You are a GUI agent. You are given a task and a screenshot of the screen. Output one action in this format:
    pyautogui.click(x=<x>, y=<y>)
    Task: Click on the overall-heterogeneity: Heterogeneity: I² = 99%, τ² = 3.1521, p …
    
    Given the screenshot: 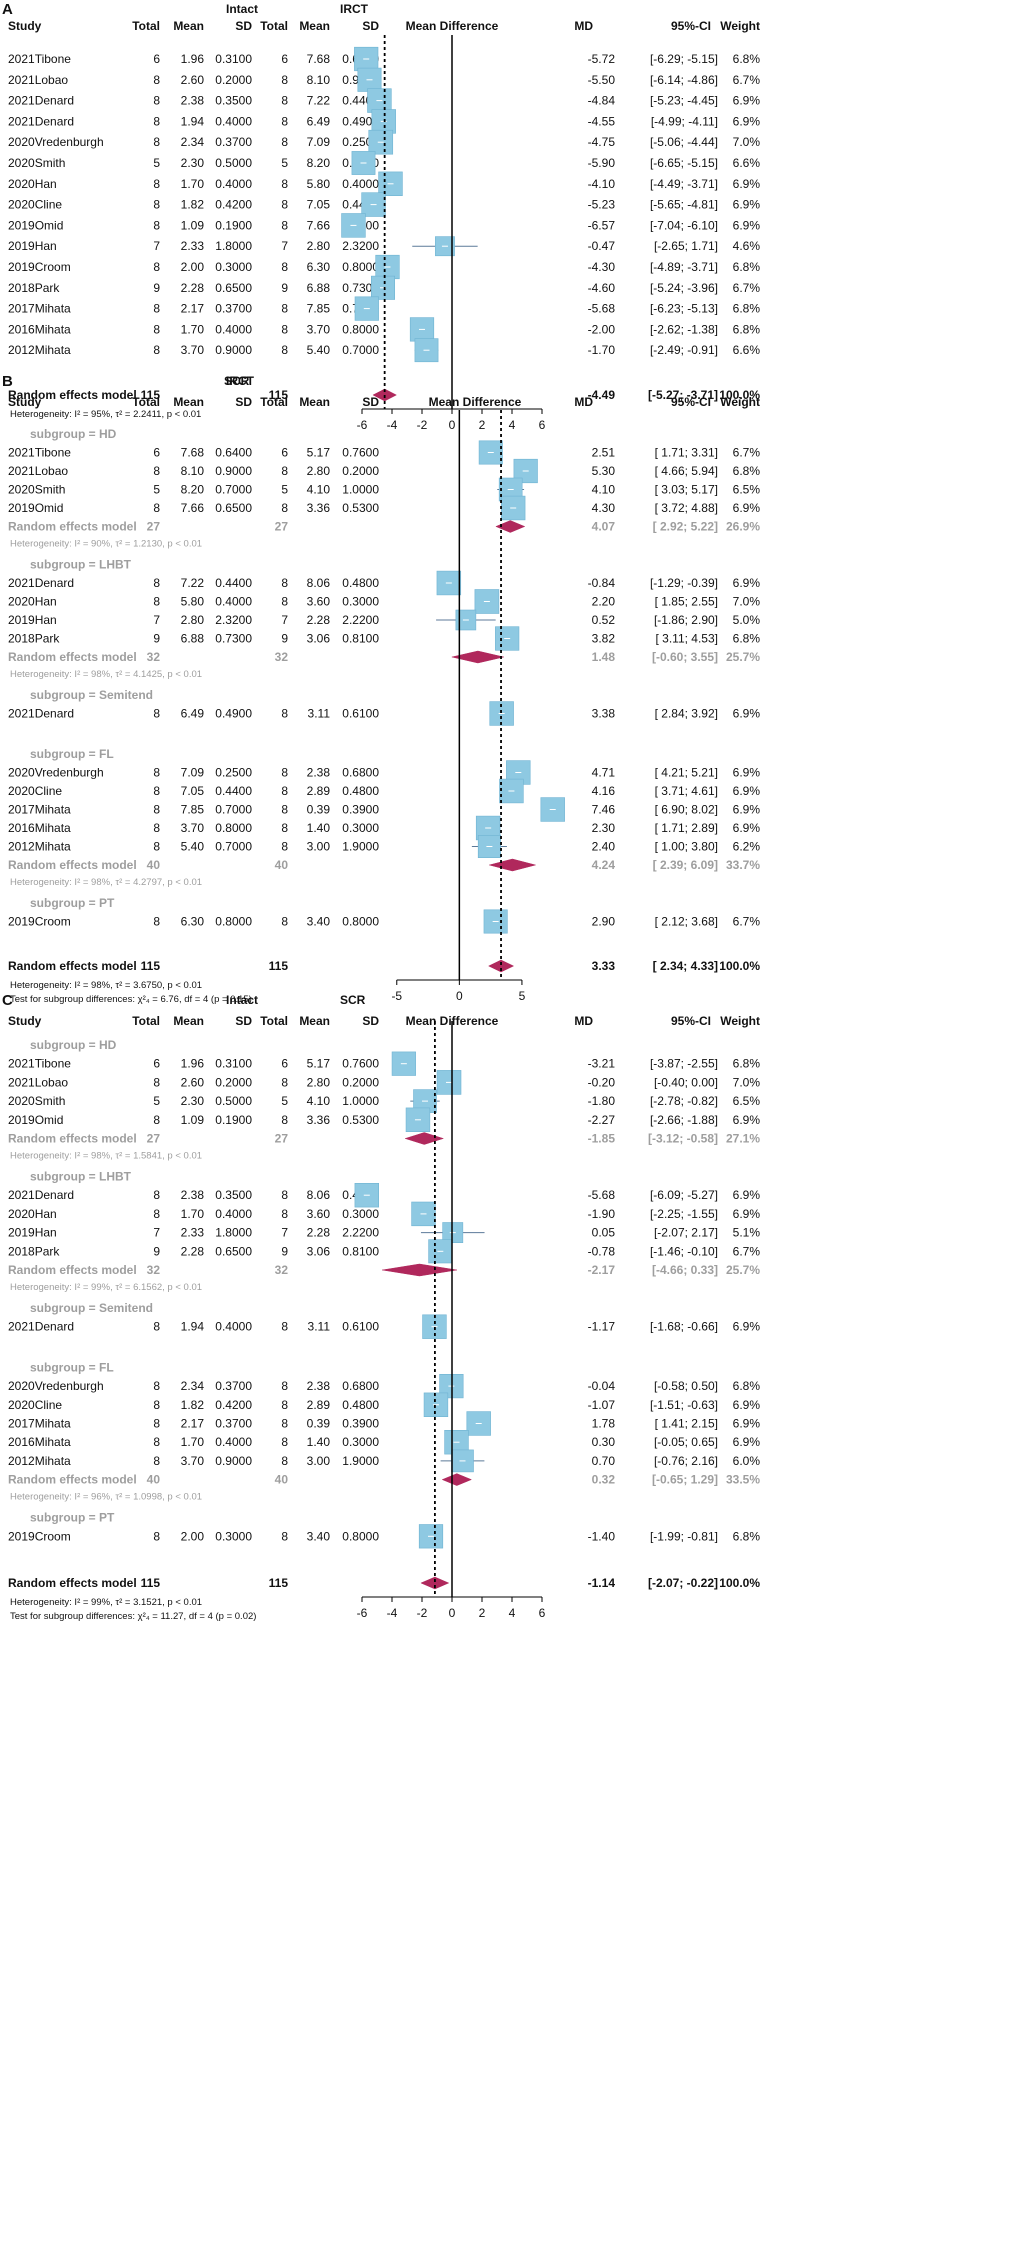 What is the action you would take?
    pyautogui.click(x=106, y=1602)
    